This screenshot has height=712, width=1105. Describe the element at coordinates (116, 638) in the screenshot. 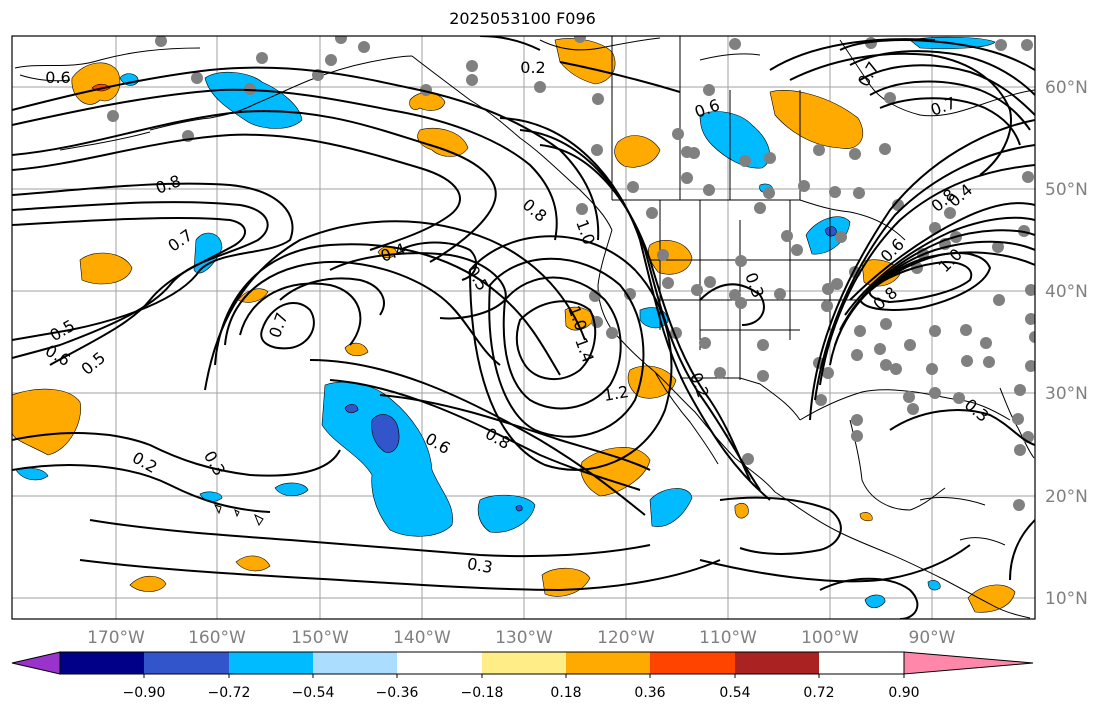

I see `longitude-label: 170°W` at that location.